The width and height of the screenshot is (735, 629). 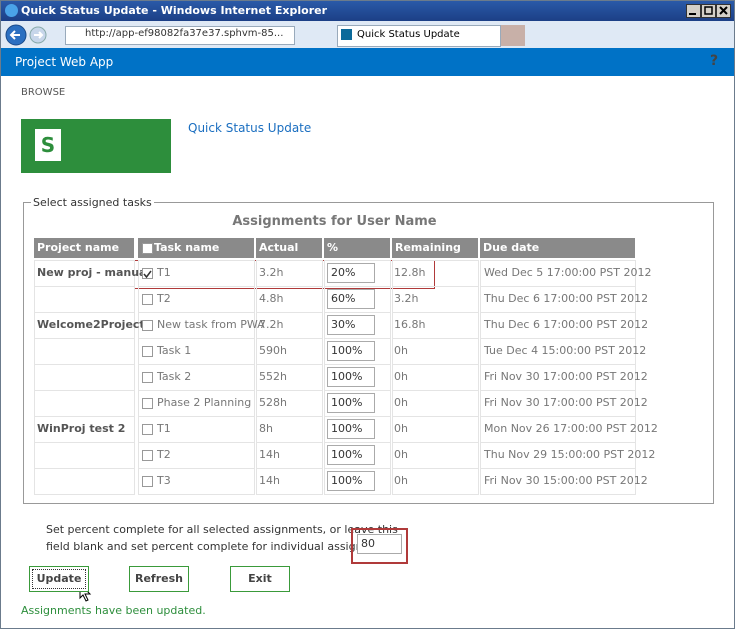 What do you see at coordinates (334, 221) in the screenshot?
I see `table-caption: Assignments for User Name` at bounding box center [334, 221].